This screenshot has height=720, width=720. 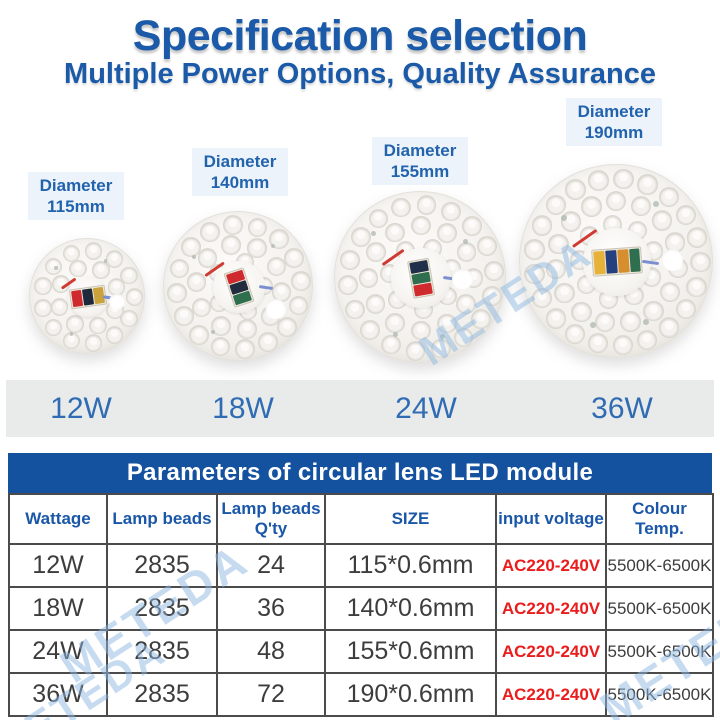 I want to click on cell-beads-qty: 48, so click(x=271, y=651).